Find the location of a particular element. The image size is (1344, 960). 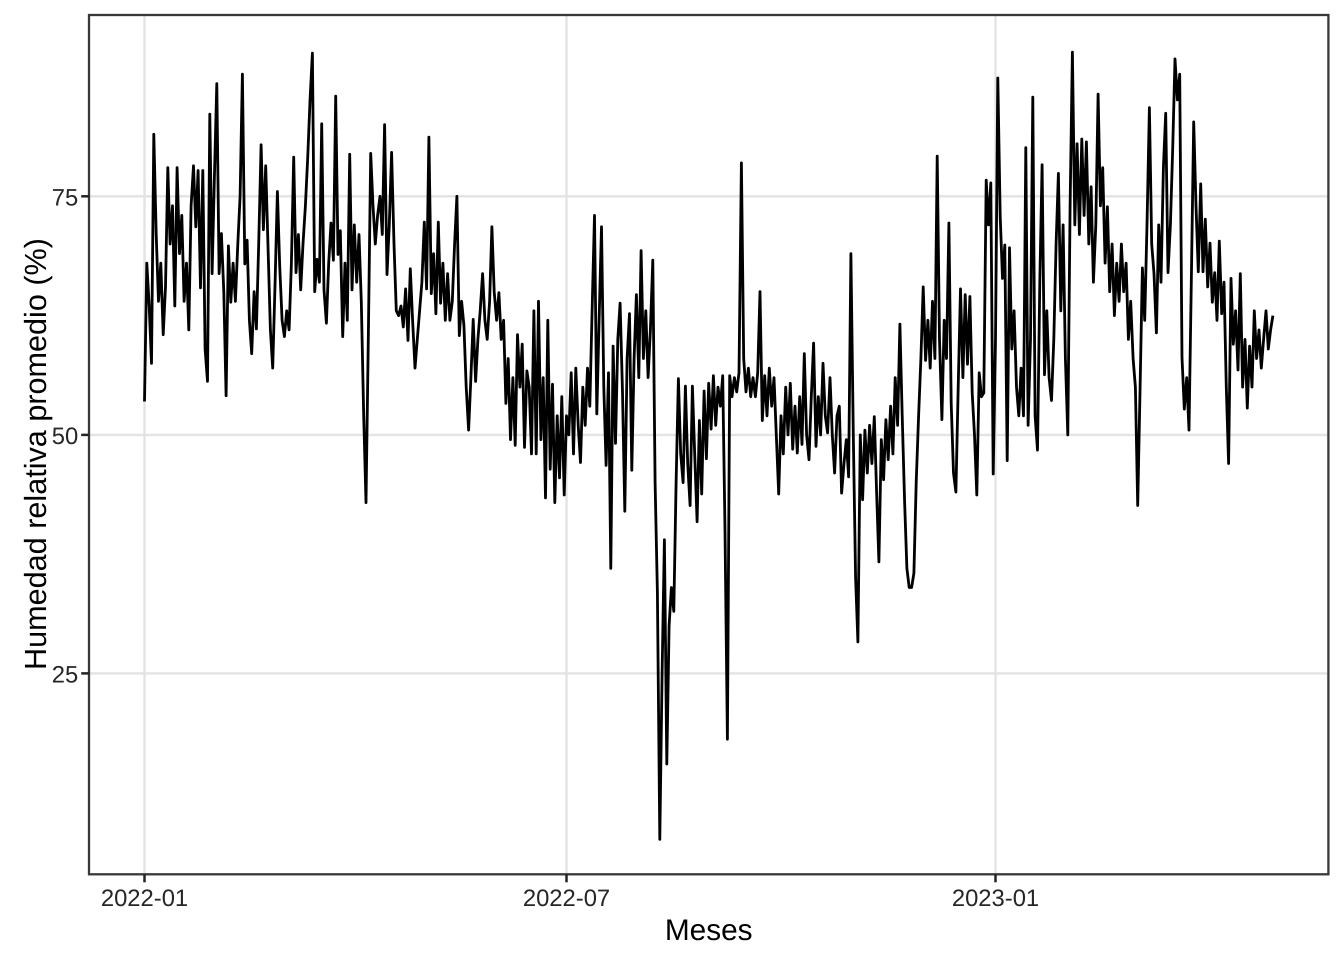

svg-text: 75 is located at coordinates (65, 197).